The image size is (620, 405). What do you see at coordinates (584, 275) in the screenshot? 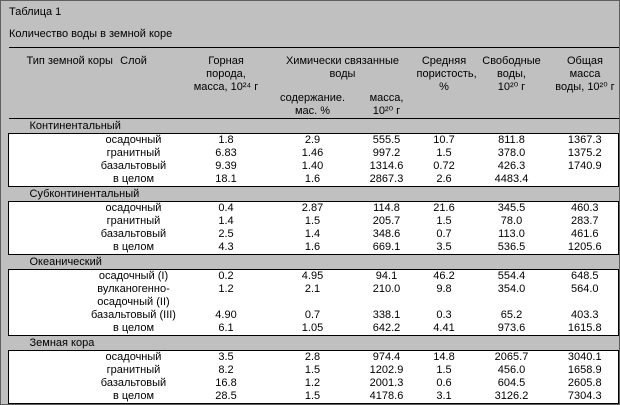
I see `total-cell: 648.5` at bounding box center [584, 275].